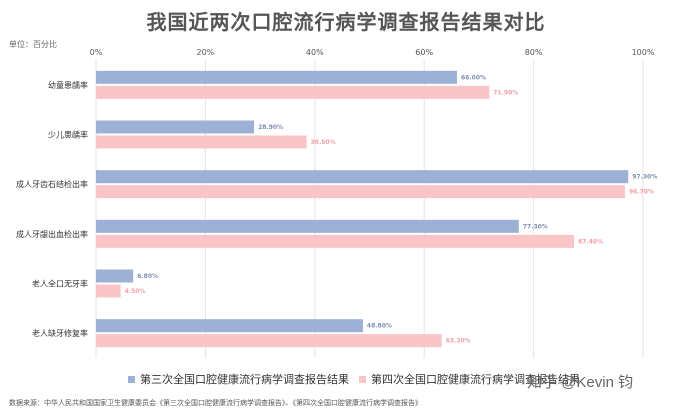  What do you see at coordinates (362, 379) in the screenshot?
I see `legend-swatch-series2` at bounding box center [362, 379].